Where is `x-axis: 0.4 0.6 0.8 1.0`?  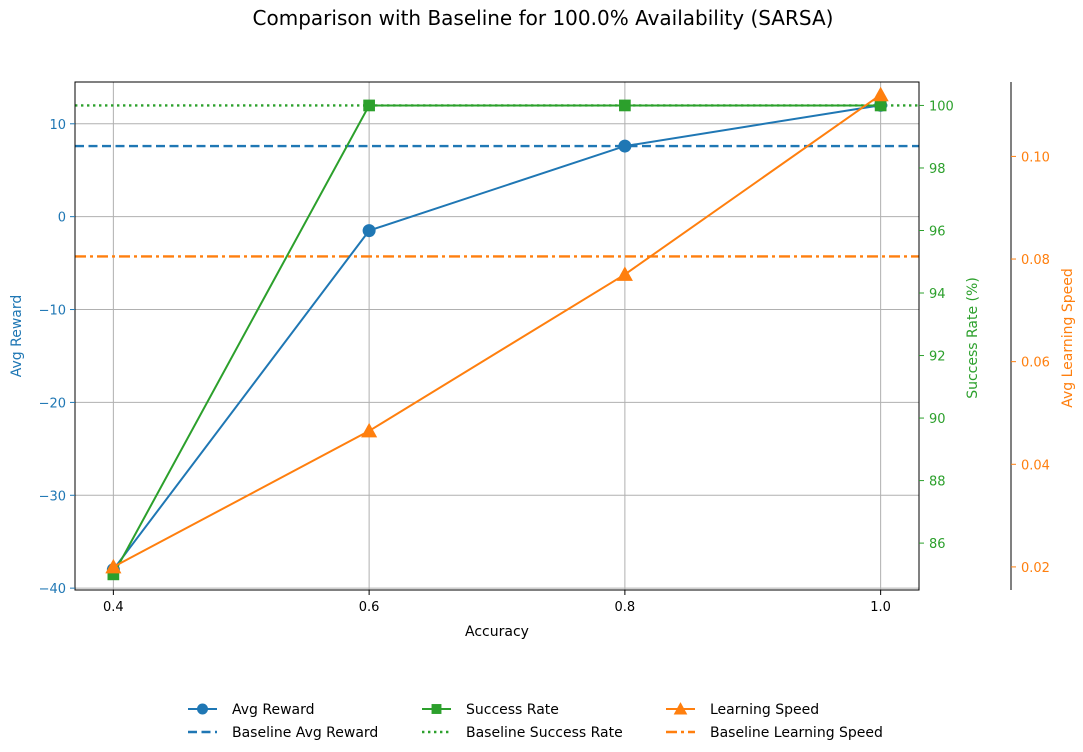
x-axis: 0.4 0.6 0.8 1.0 is located at coordinates (497, 602).